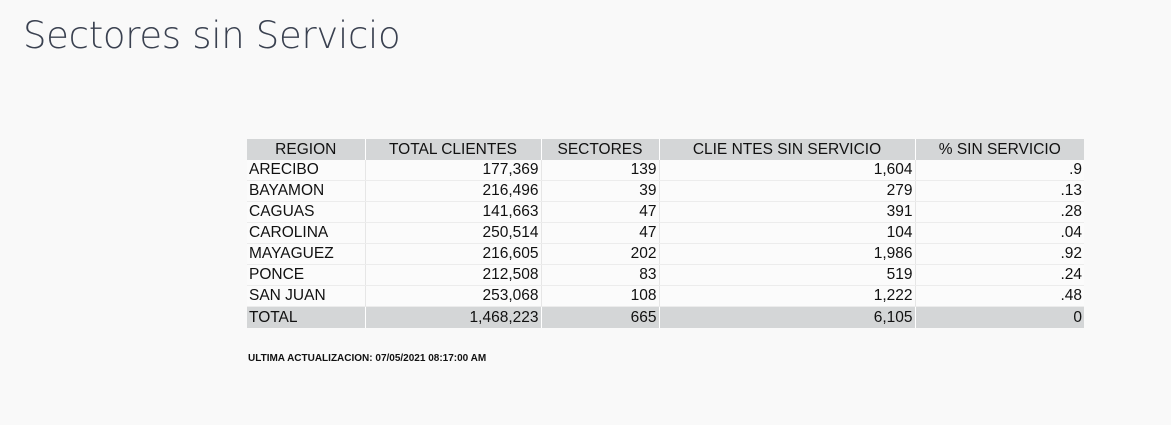 Image resolution: width=1171 pixels, height=425 pixels. What do you see at coordinates (306, 254) in the screenshot?
I see `cell-region: MAYAGUEZ` at bounding box center [306, 254].